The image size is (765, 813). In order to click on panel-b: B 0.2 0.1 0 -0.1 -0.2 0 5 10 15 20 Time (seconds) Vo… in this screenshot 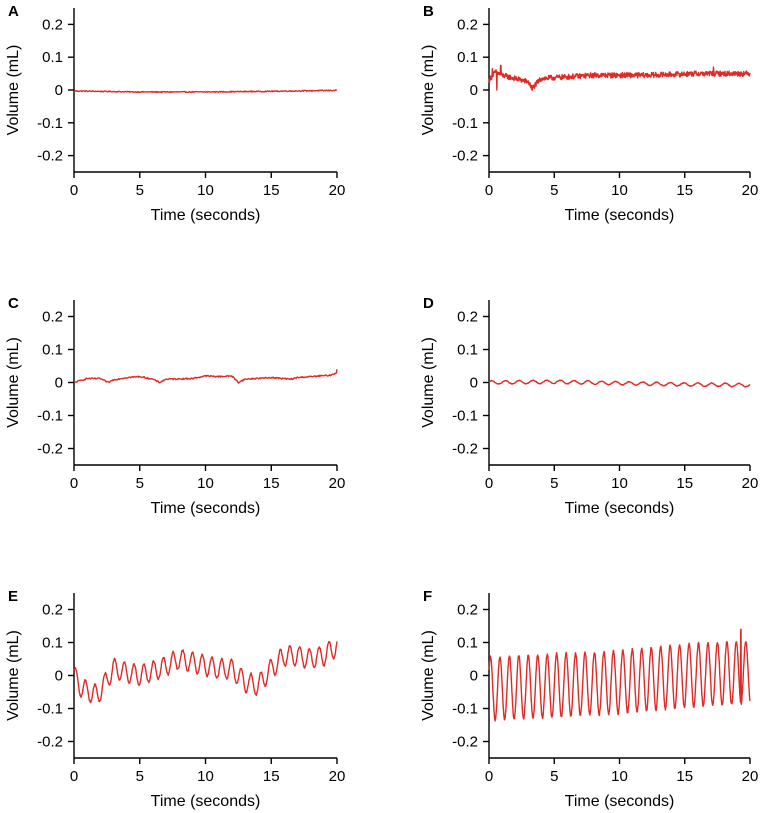, I will do `click(589, 113)`.